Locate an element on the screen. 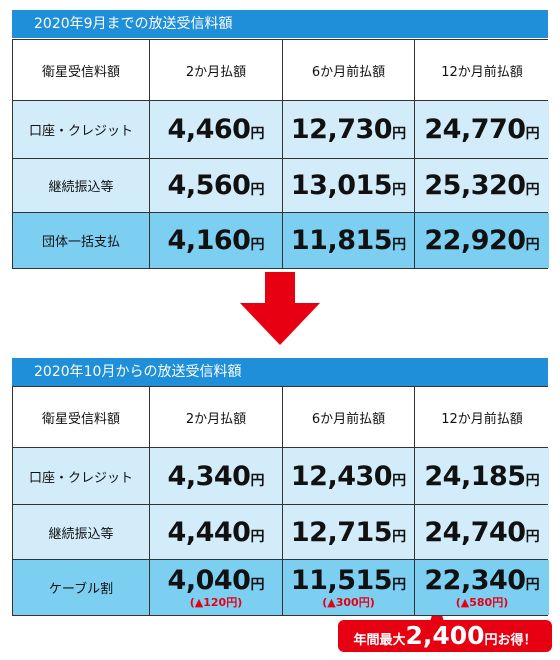  fee-line: 12,430円 is located at coordinates (348, 476).